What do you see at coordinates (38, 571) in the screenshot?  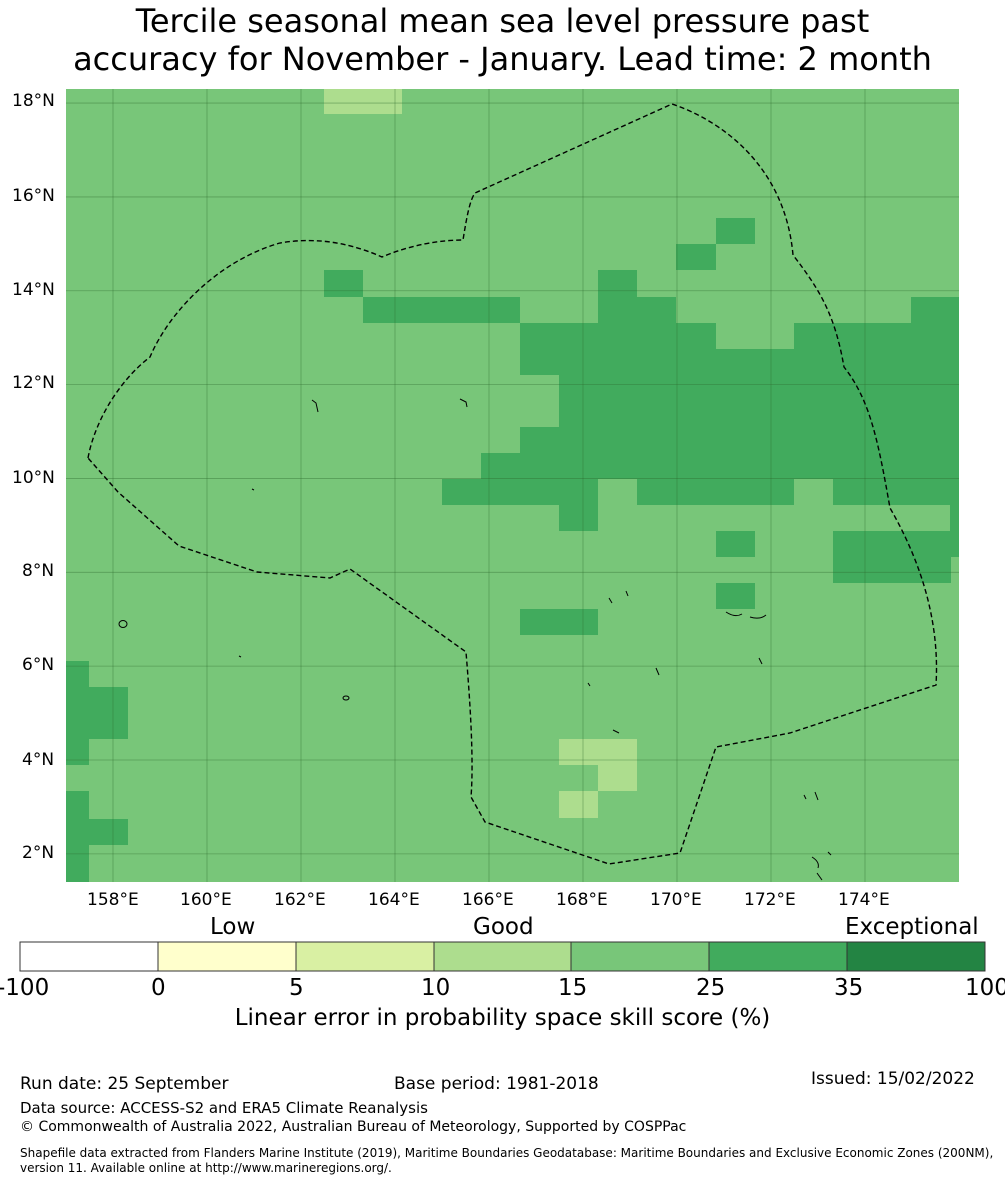 I see `lat-label: 8°N` at bounding box center [38, 571].